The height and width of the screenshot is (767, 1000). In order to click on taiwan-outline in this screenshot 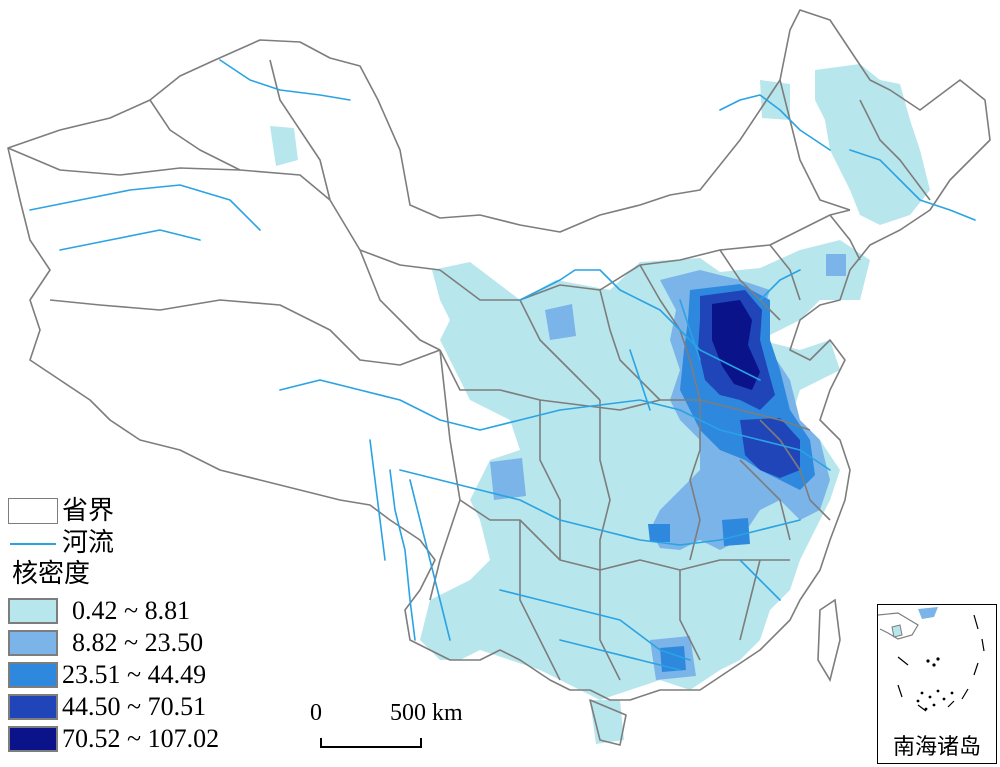, I will do `click(829, 640)`.